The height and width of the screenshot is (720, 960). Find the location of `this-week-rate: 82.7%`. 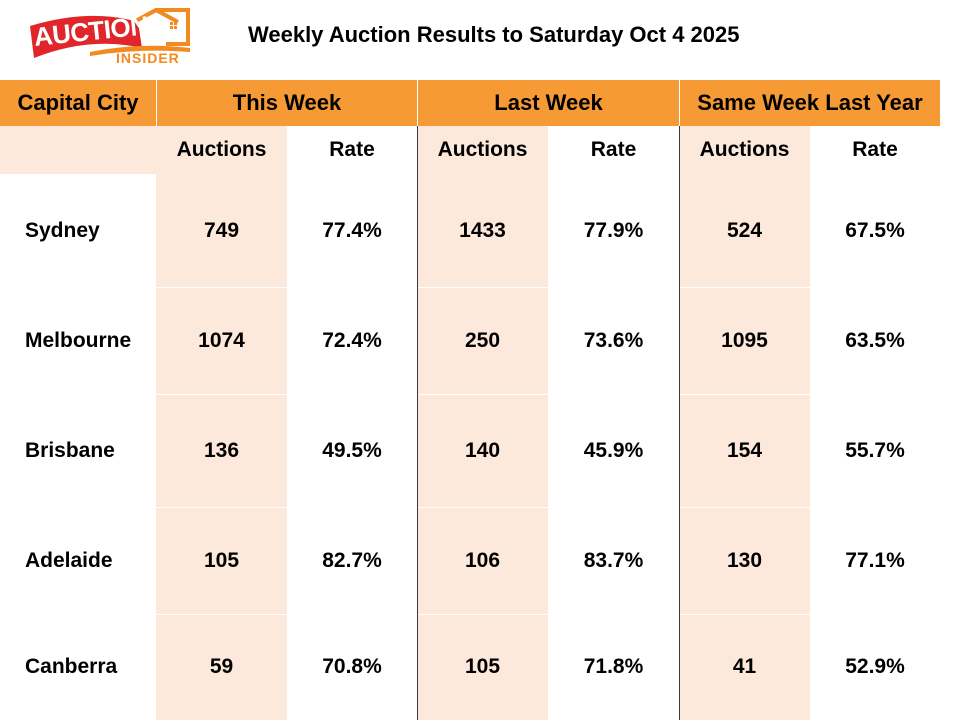

this-week-rate: 82.7% is located at coordinates (352, 560).